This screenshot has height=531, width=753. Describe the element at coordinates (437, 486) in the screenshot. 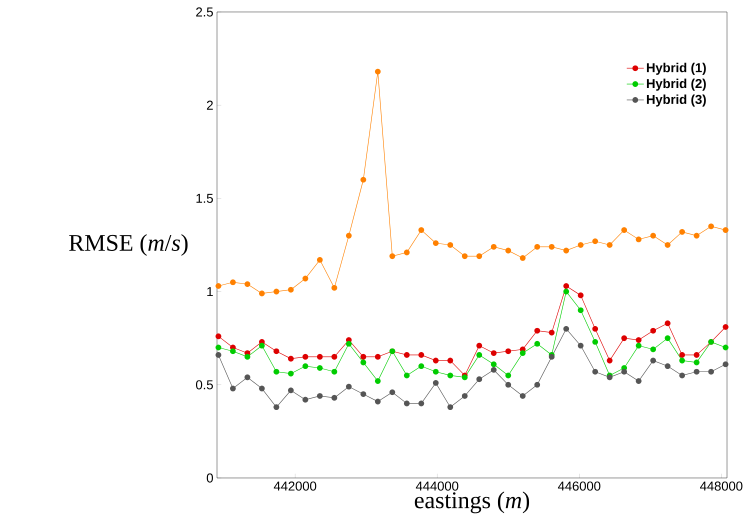

I see `x-tick-label: 444000` at that location.